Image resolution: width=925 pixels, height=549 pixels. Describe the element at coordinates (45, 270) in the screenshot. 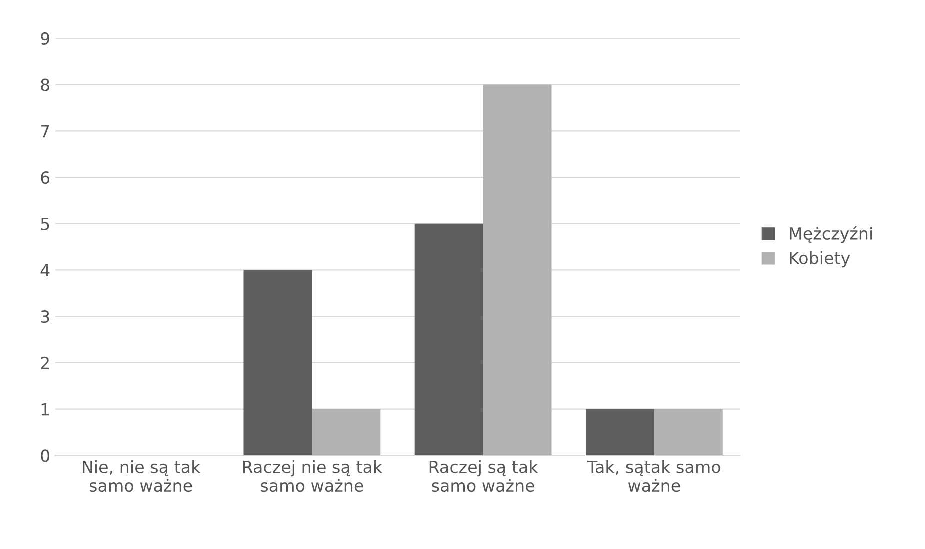

I see `y-tick-label: 4` at that location.